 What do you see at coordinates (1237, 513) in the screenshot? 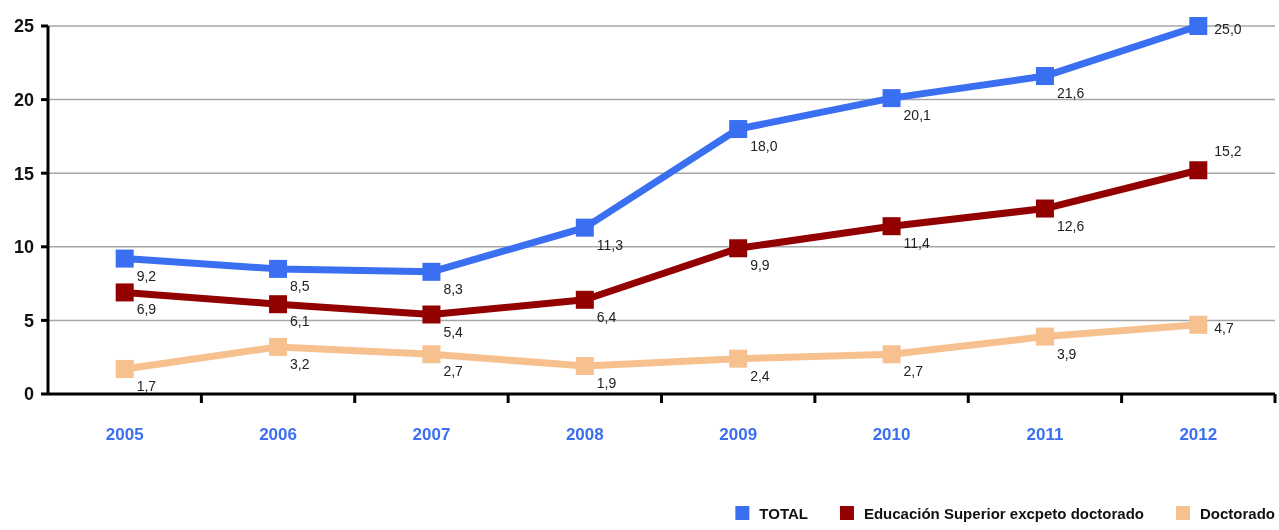
I see `legend-label: Doctorado` at bounding box center [1237, 513].